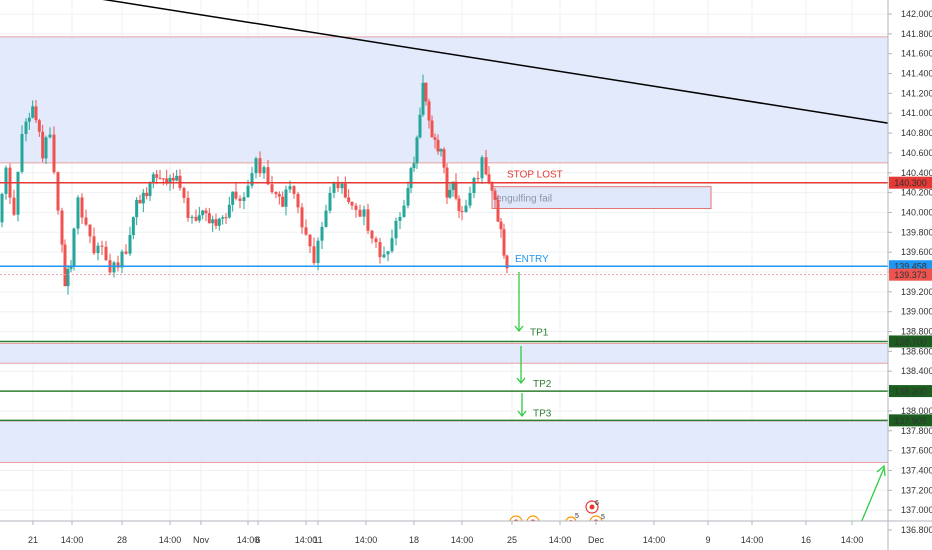  Describe the element at coordinates (444, 441) in the screenshot. I see `supply-demand-zone` at that location.